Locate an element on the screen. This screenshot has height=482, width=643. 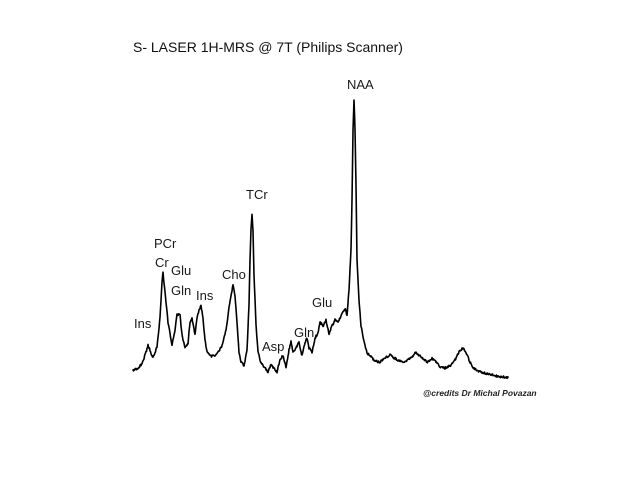
peak-label-glu: Glu is located at coordinates (181, 270).